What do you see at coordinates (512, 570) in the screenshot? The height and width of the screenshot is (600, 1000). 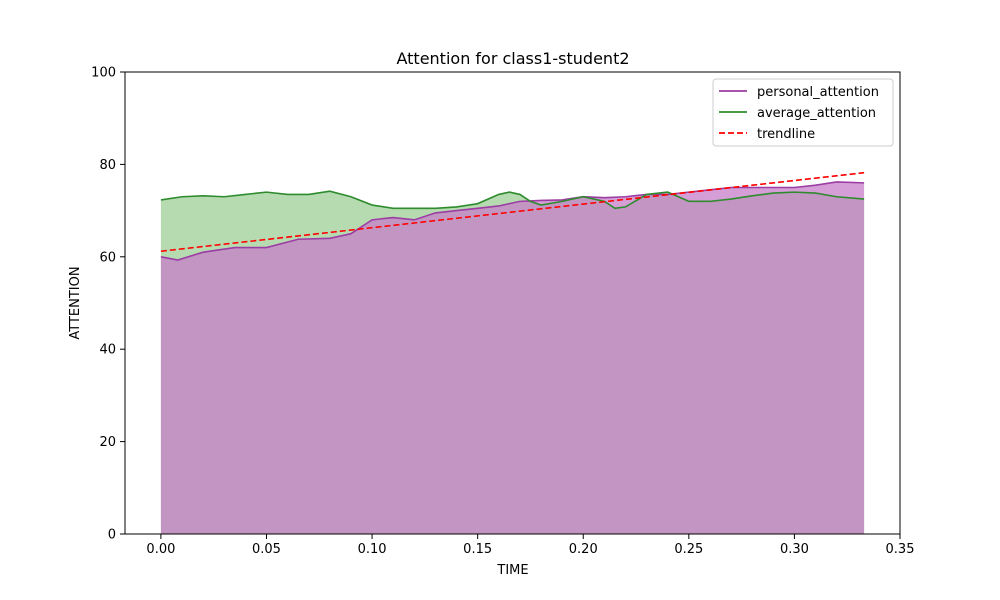 I see `x-axis-label: TIME` at bounding box center [512, 570].